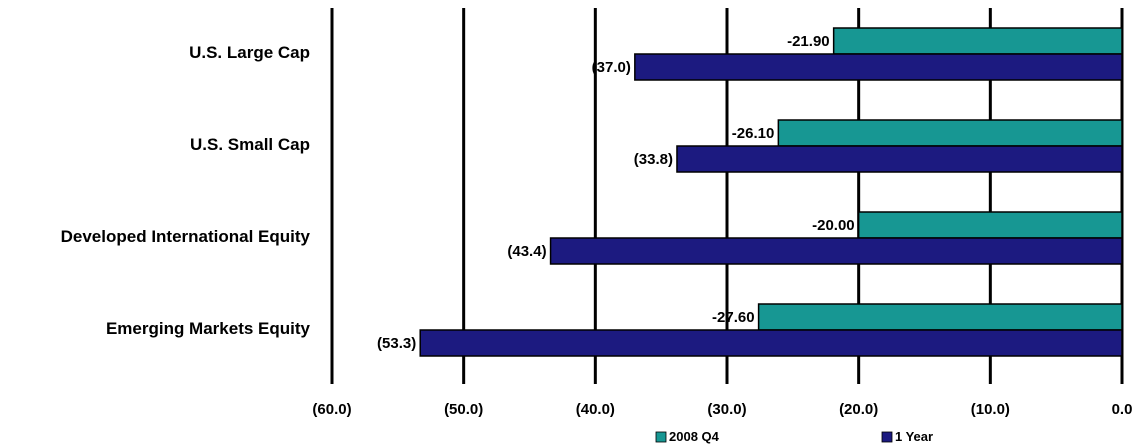  What do you see at coordinates (396, 343) in the screenshot?
I see `data-label: (53.3)` at bounding box center [396, 343].